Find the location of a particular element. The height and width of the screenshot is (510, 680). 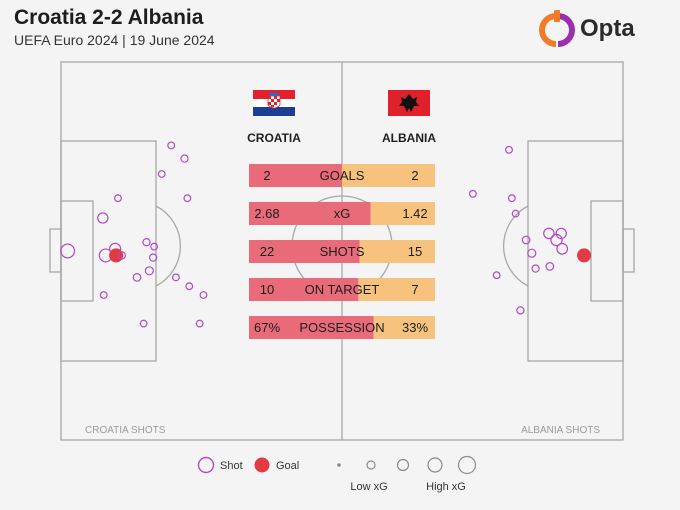

stat-value-croatia: 2 is located at coordinates (266, 175).